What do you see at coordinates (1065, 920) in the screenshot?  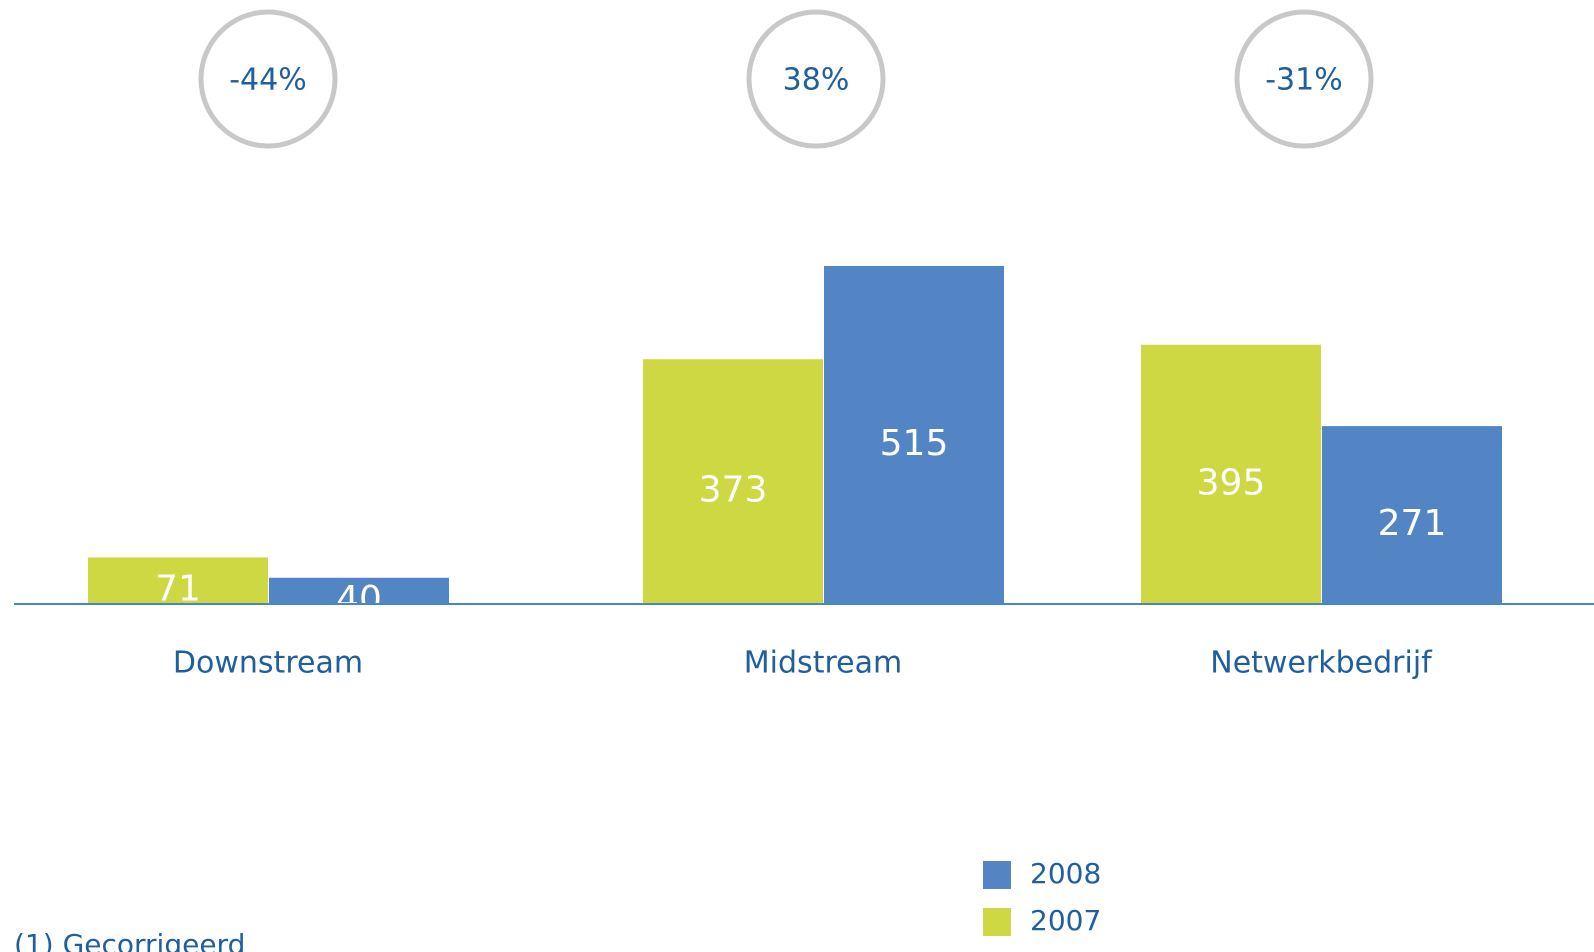 I see `legend-label: 2007` at bounding box center [1065, 920].